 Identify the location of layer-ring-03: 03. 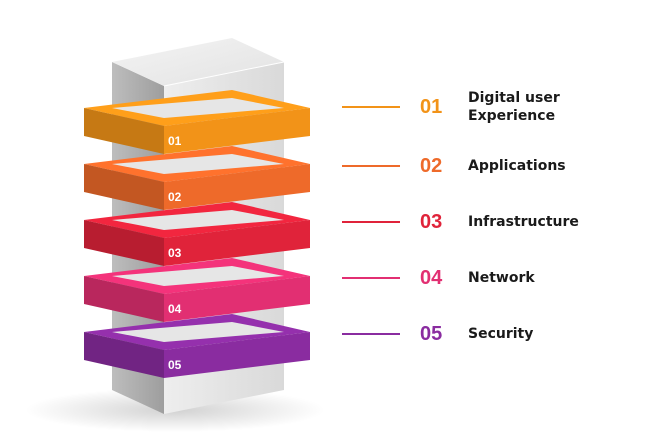
(197, 234).